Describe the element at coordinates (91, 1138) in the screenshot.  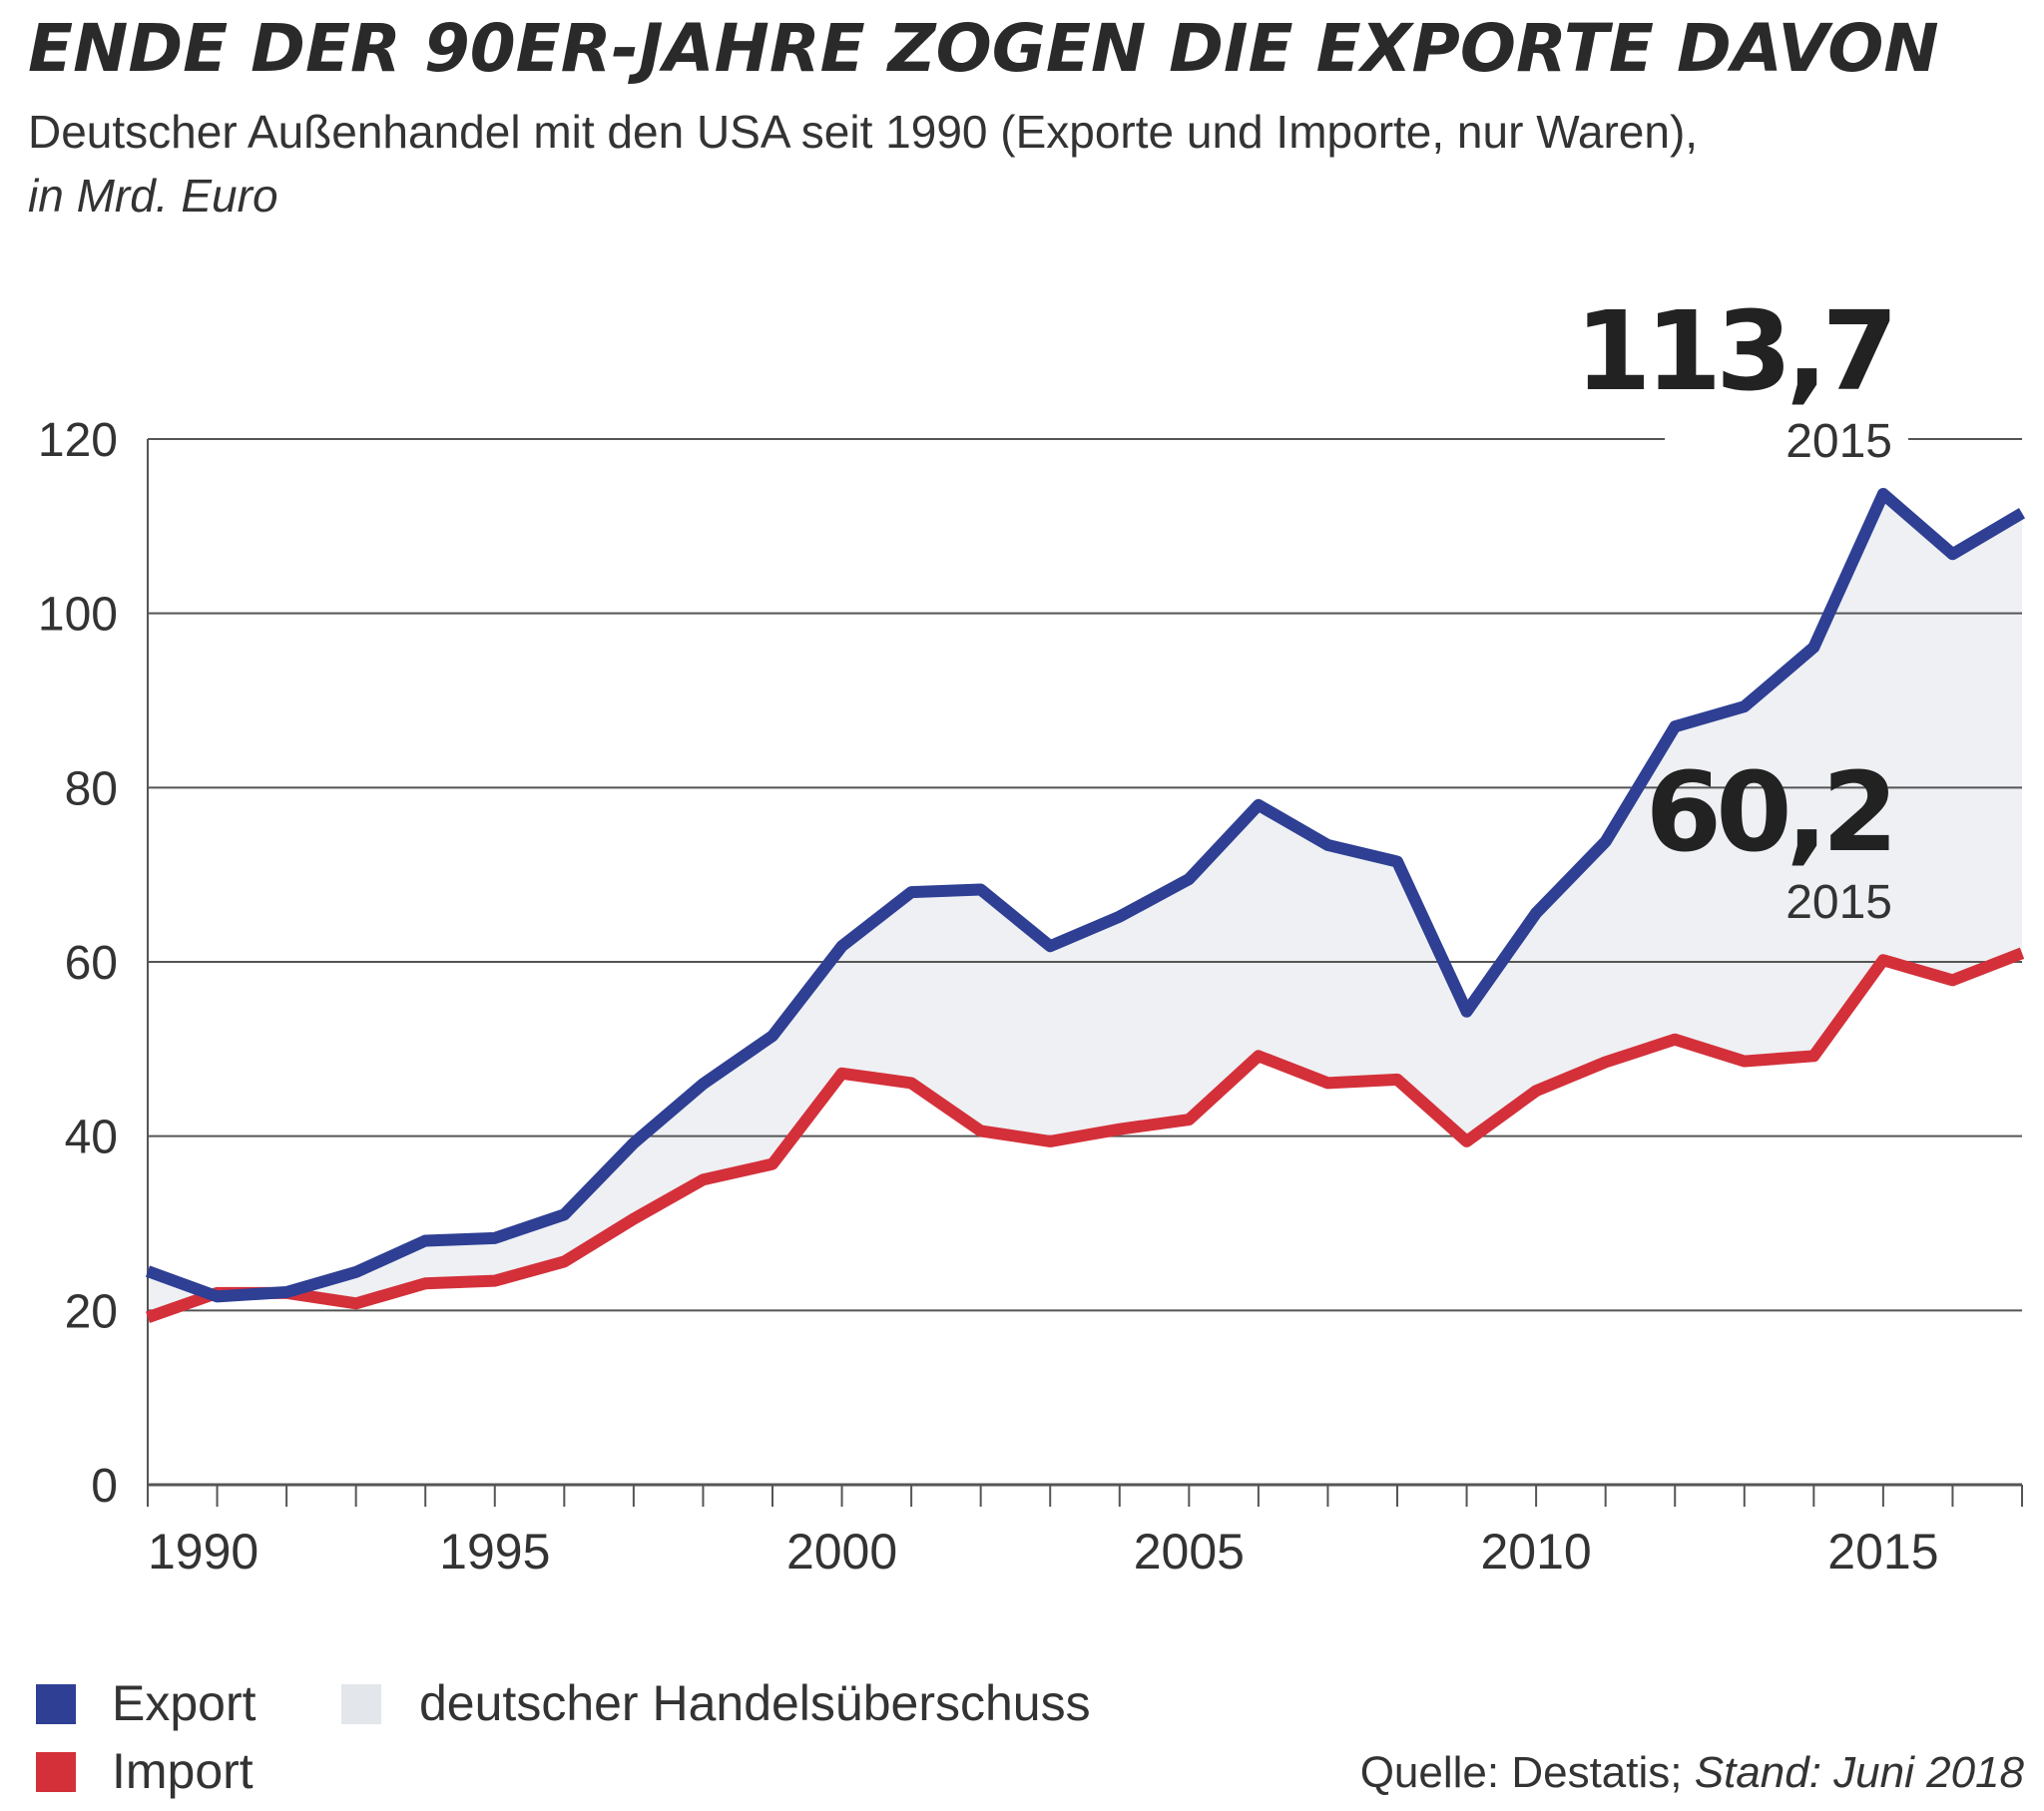
I see `y-tick-label-40: 40` at that location.